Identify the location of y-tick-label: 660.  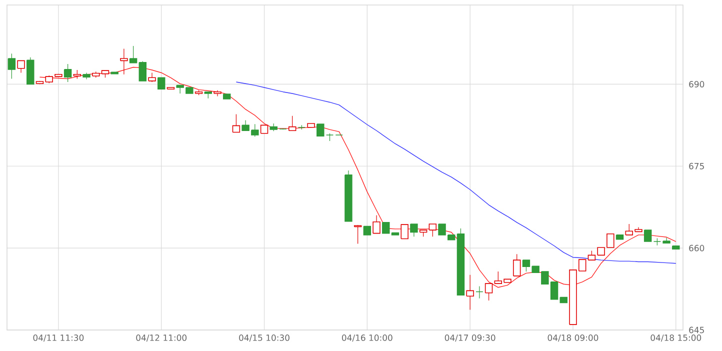
(696, 248).